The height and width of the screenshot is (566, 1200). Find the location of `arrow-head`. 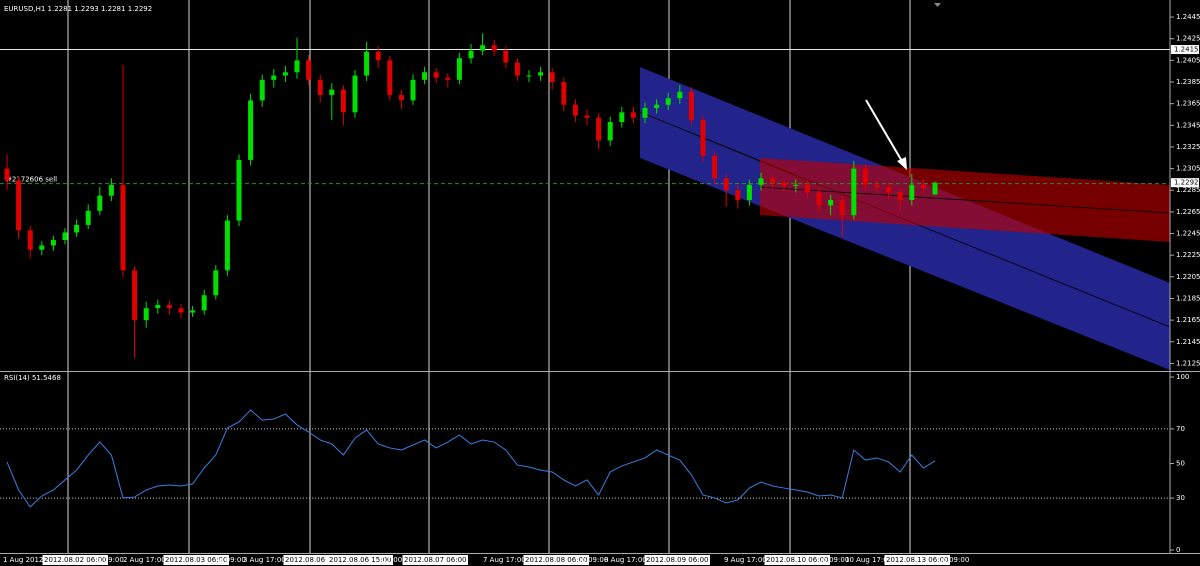

arrow-head is located at coordinates (902, 163).